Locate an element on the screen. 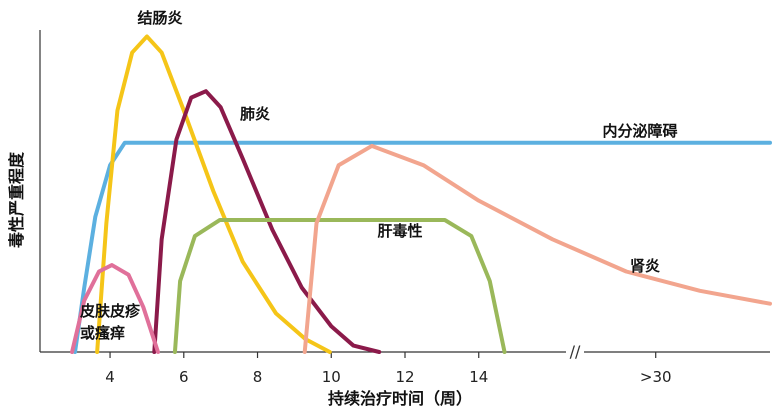 The height and width of the screenshot is (419, 780). x-tick-label: 10 is located at coordinates (331, 377).